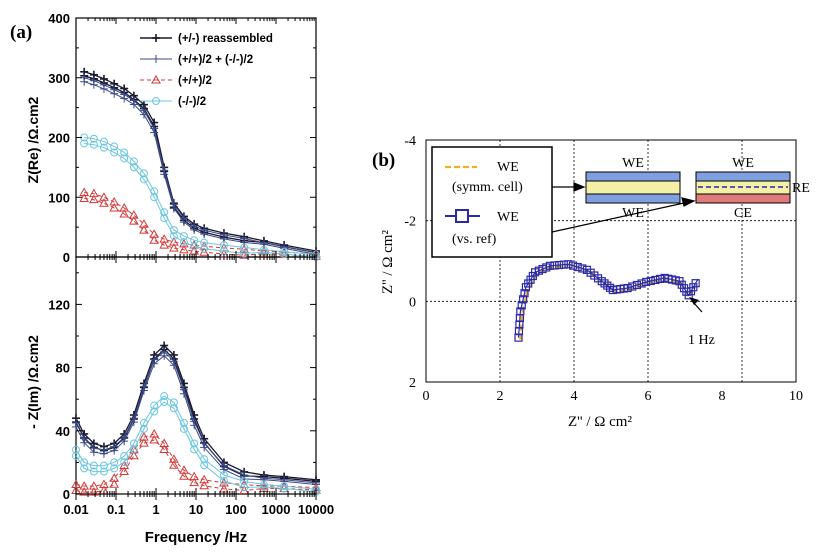 This screenshot has height=557, width=831. What do you see at coordinates (155, 509) in the screenshot?
I see `a-xticklabel-2: 1` at bounding box center [155, 509].